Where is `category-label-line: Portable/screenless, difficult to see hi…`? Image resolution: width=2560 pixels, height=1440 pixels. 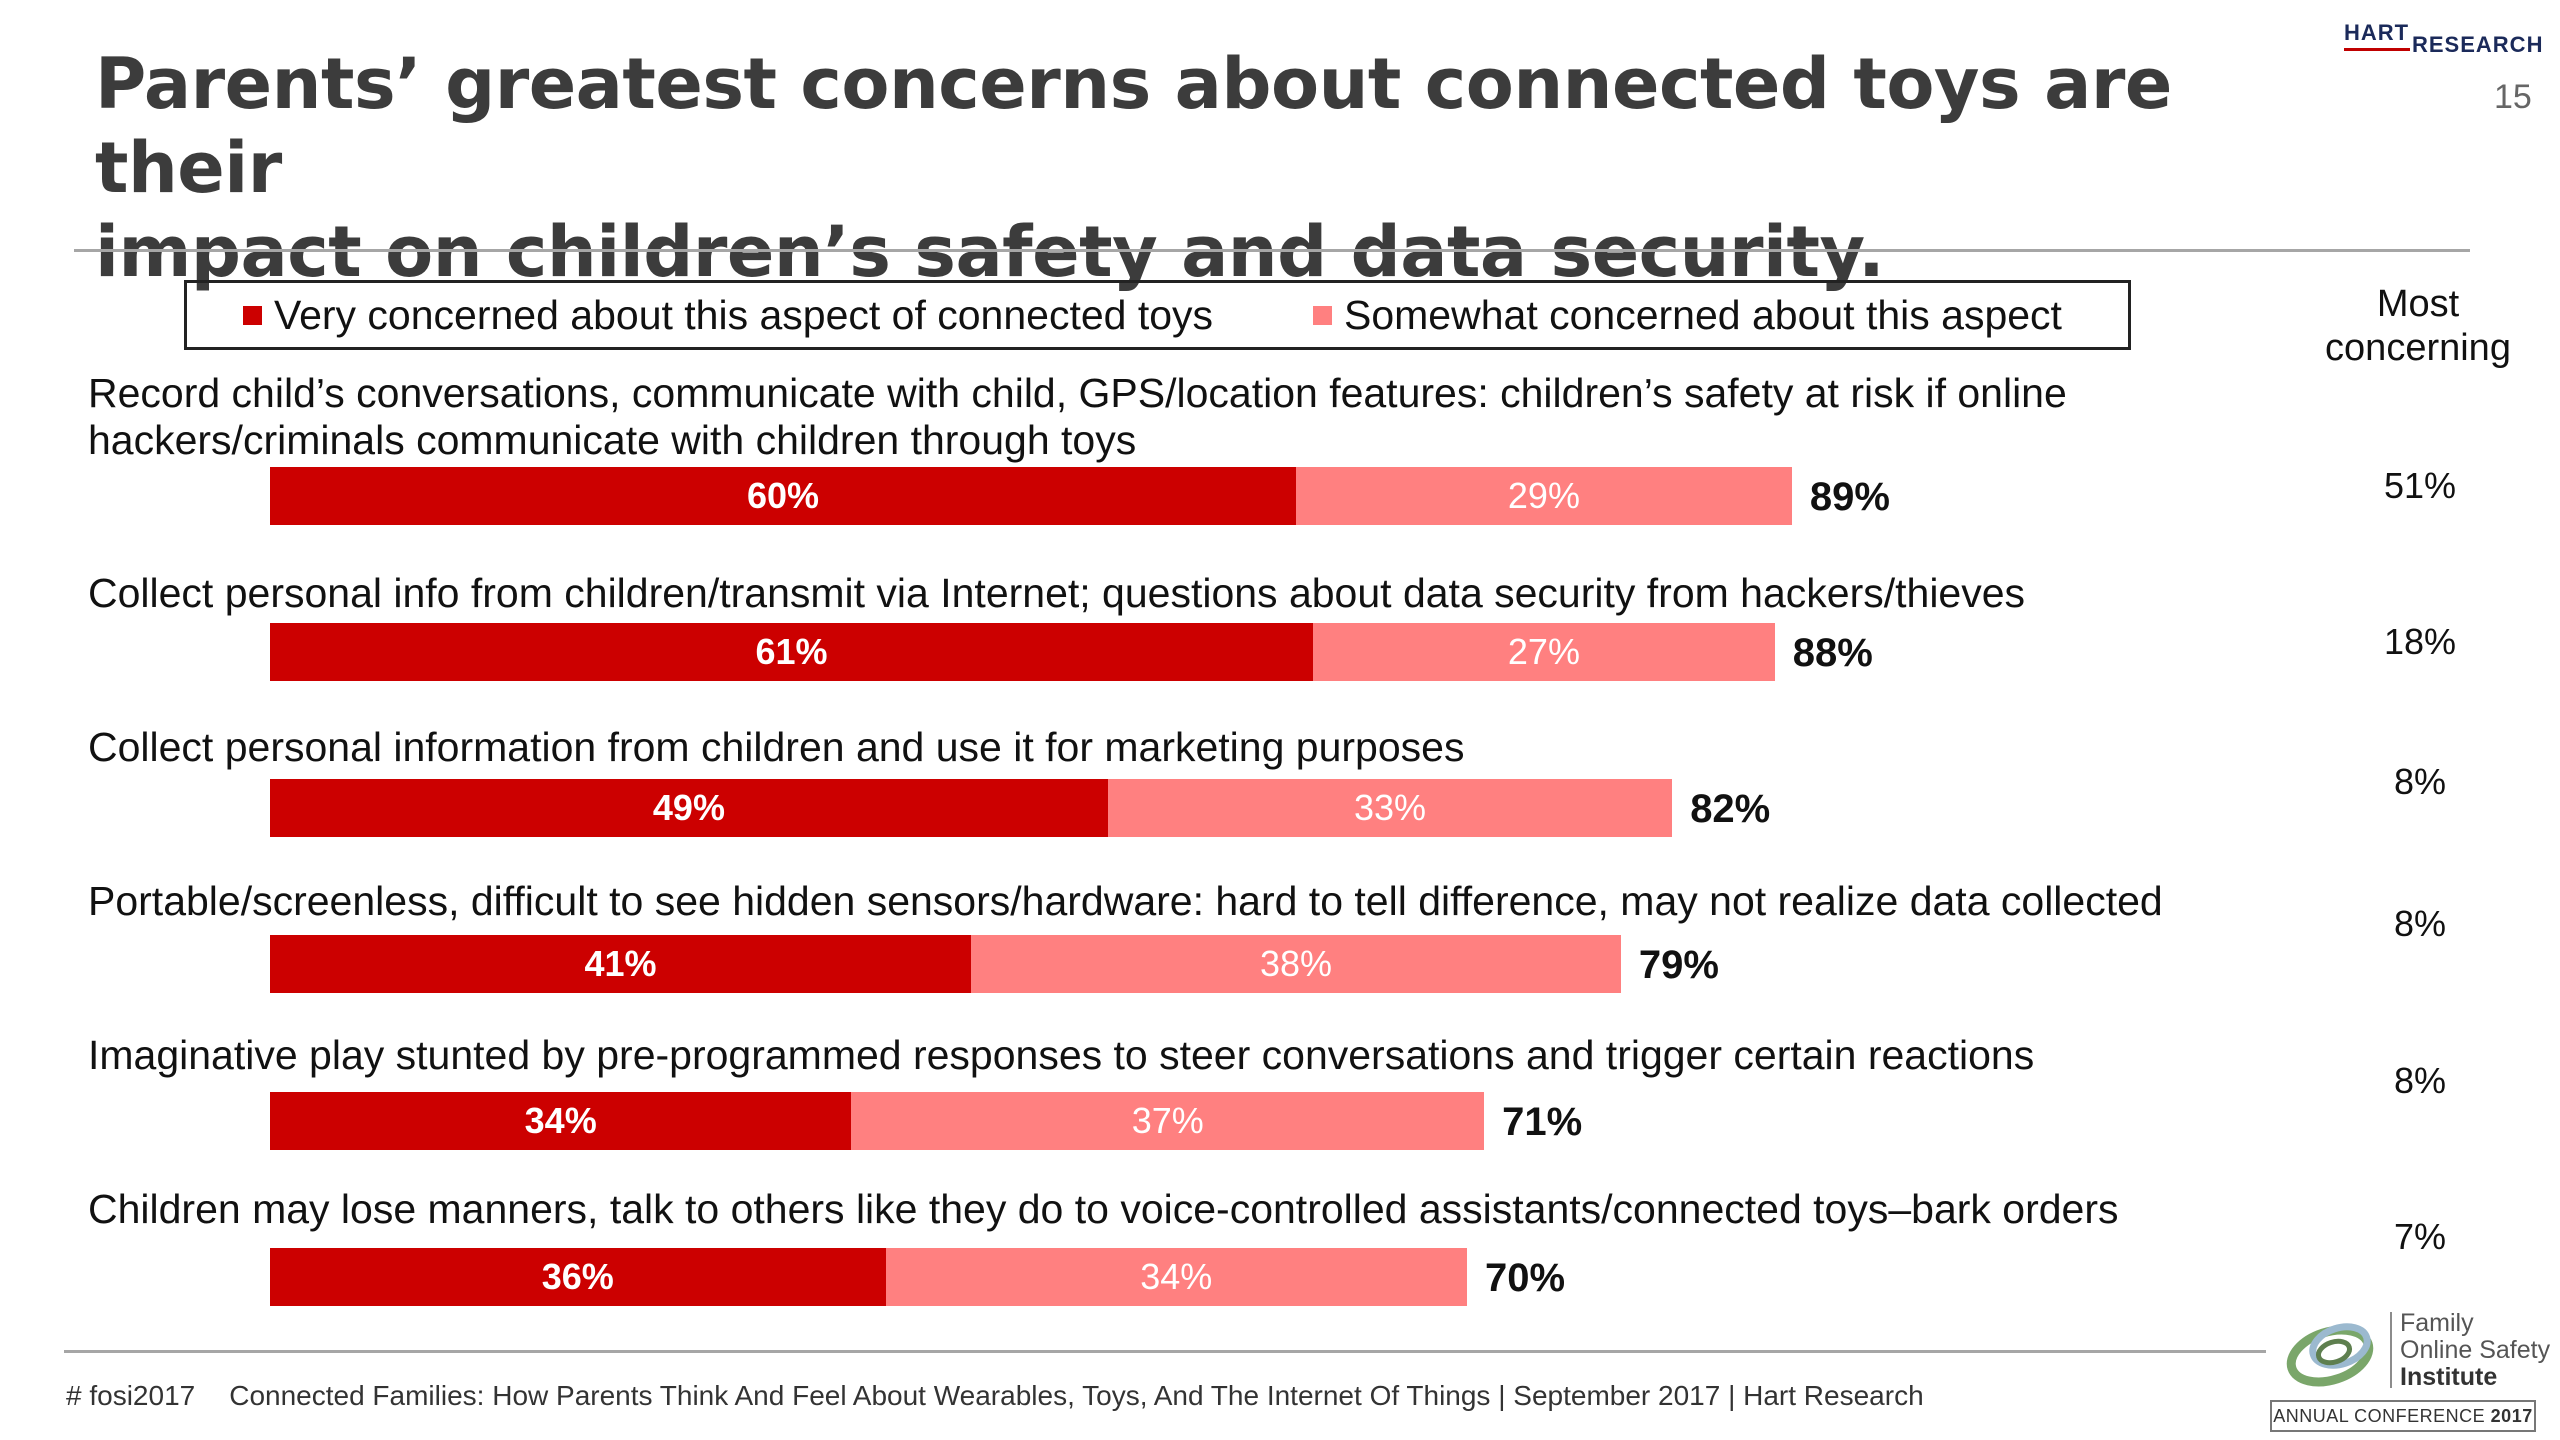 category-label-line: Portable/screenless, difficult to see hi… is located at coordinates (1125, 901).